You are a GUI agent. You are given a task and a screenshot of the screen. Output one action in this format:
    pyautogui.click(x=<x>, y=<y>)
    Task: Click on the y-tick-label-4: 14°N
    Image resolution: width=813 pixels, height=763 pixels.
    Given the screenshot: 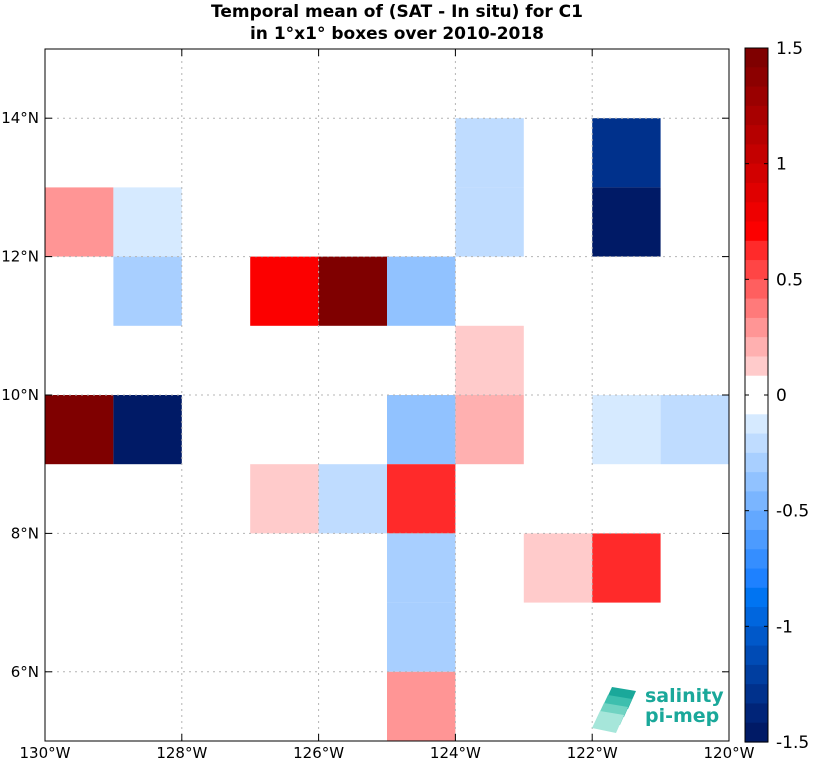 What is the action you would take?
    pyautogui.click(x=20, y=118)
    